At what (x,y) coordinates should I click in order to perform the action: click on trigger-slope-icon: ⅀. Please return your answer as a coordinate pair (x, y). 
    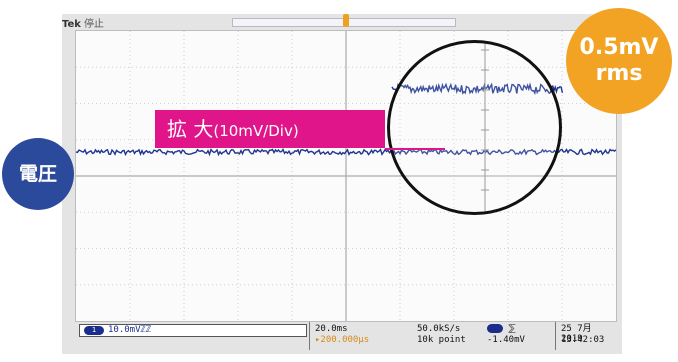
    Looking at the image, I should click on (512, 329).